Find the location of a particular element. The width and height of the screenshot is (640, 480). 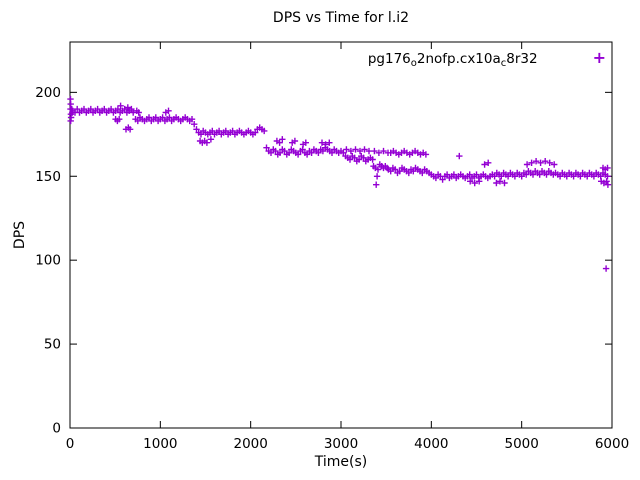

legend: pg176o2nofp.cx10ac8r32 + is located at coordinates (486, 59).